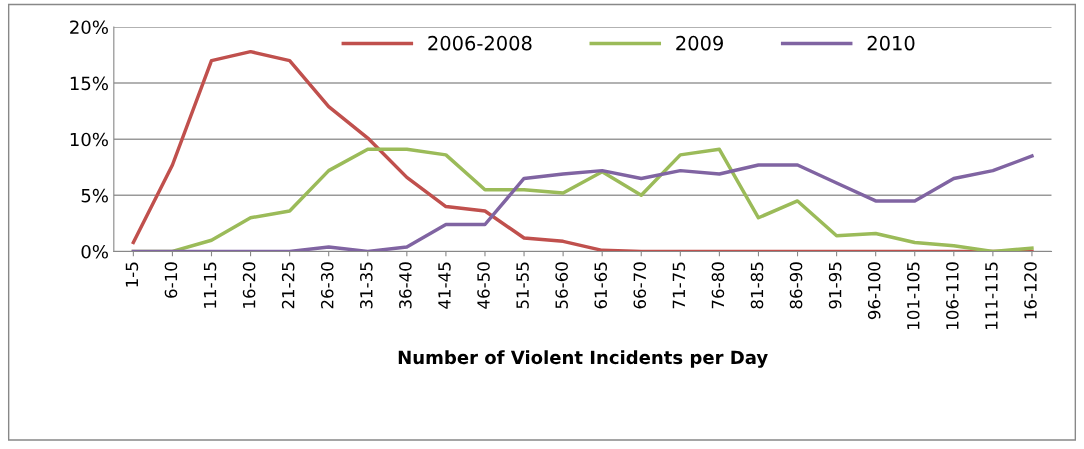 Image resolution: width=1084 pixels, height=449 pixels. Describe the element at coordinates (891, 43) in the screenshot. I see `legend-label: 2010` at that location.